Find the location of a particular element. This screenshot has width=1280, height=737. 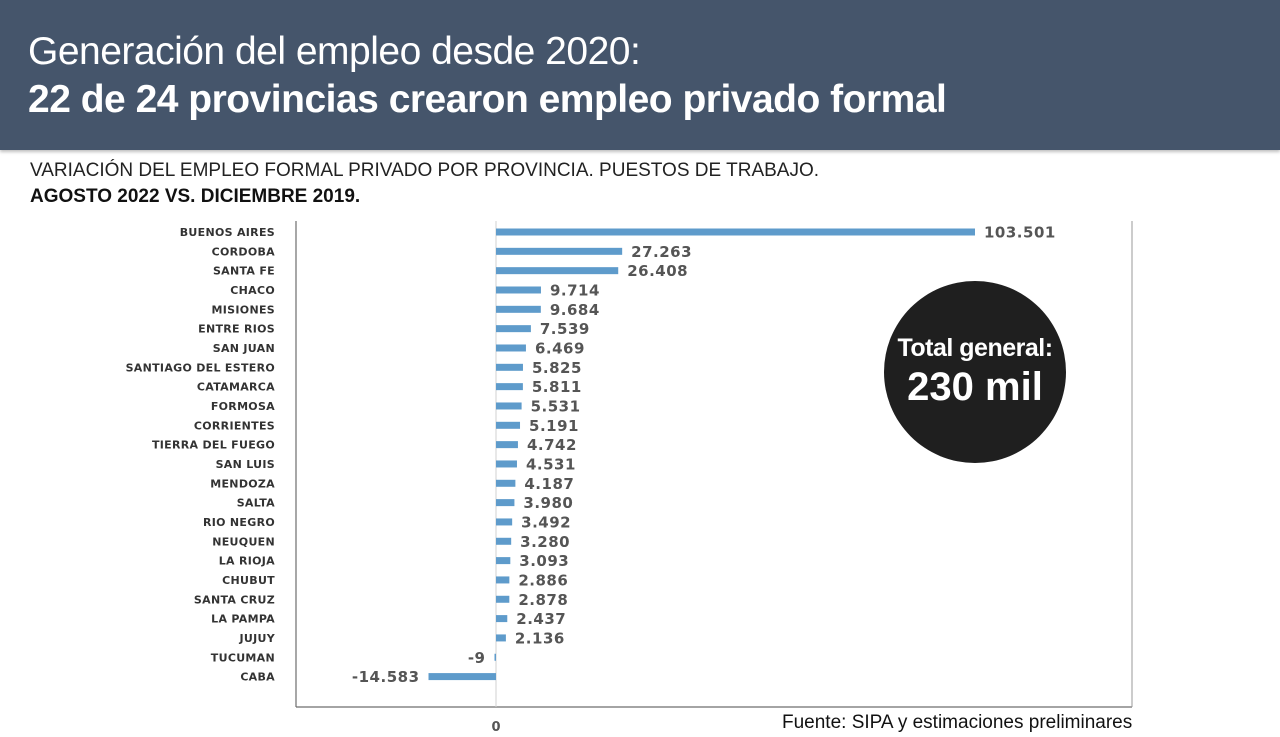

category-label: ENTRE RIOS is located at coordinates (236, 329).